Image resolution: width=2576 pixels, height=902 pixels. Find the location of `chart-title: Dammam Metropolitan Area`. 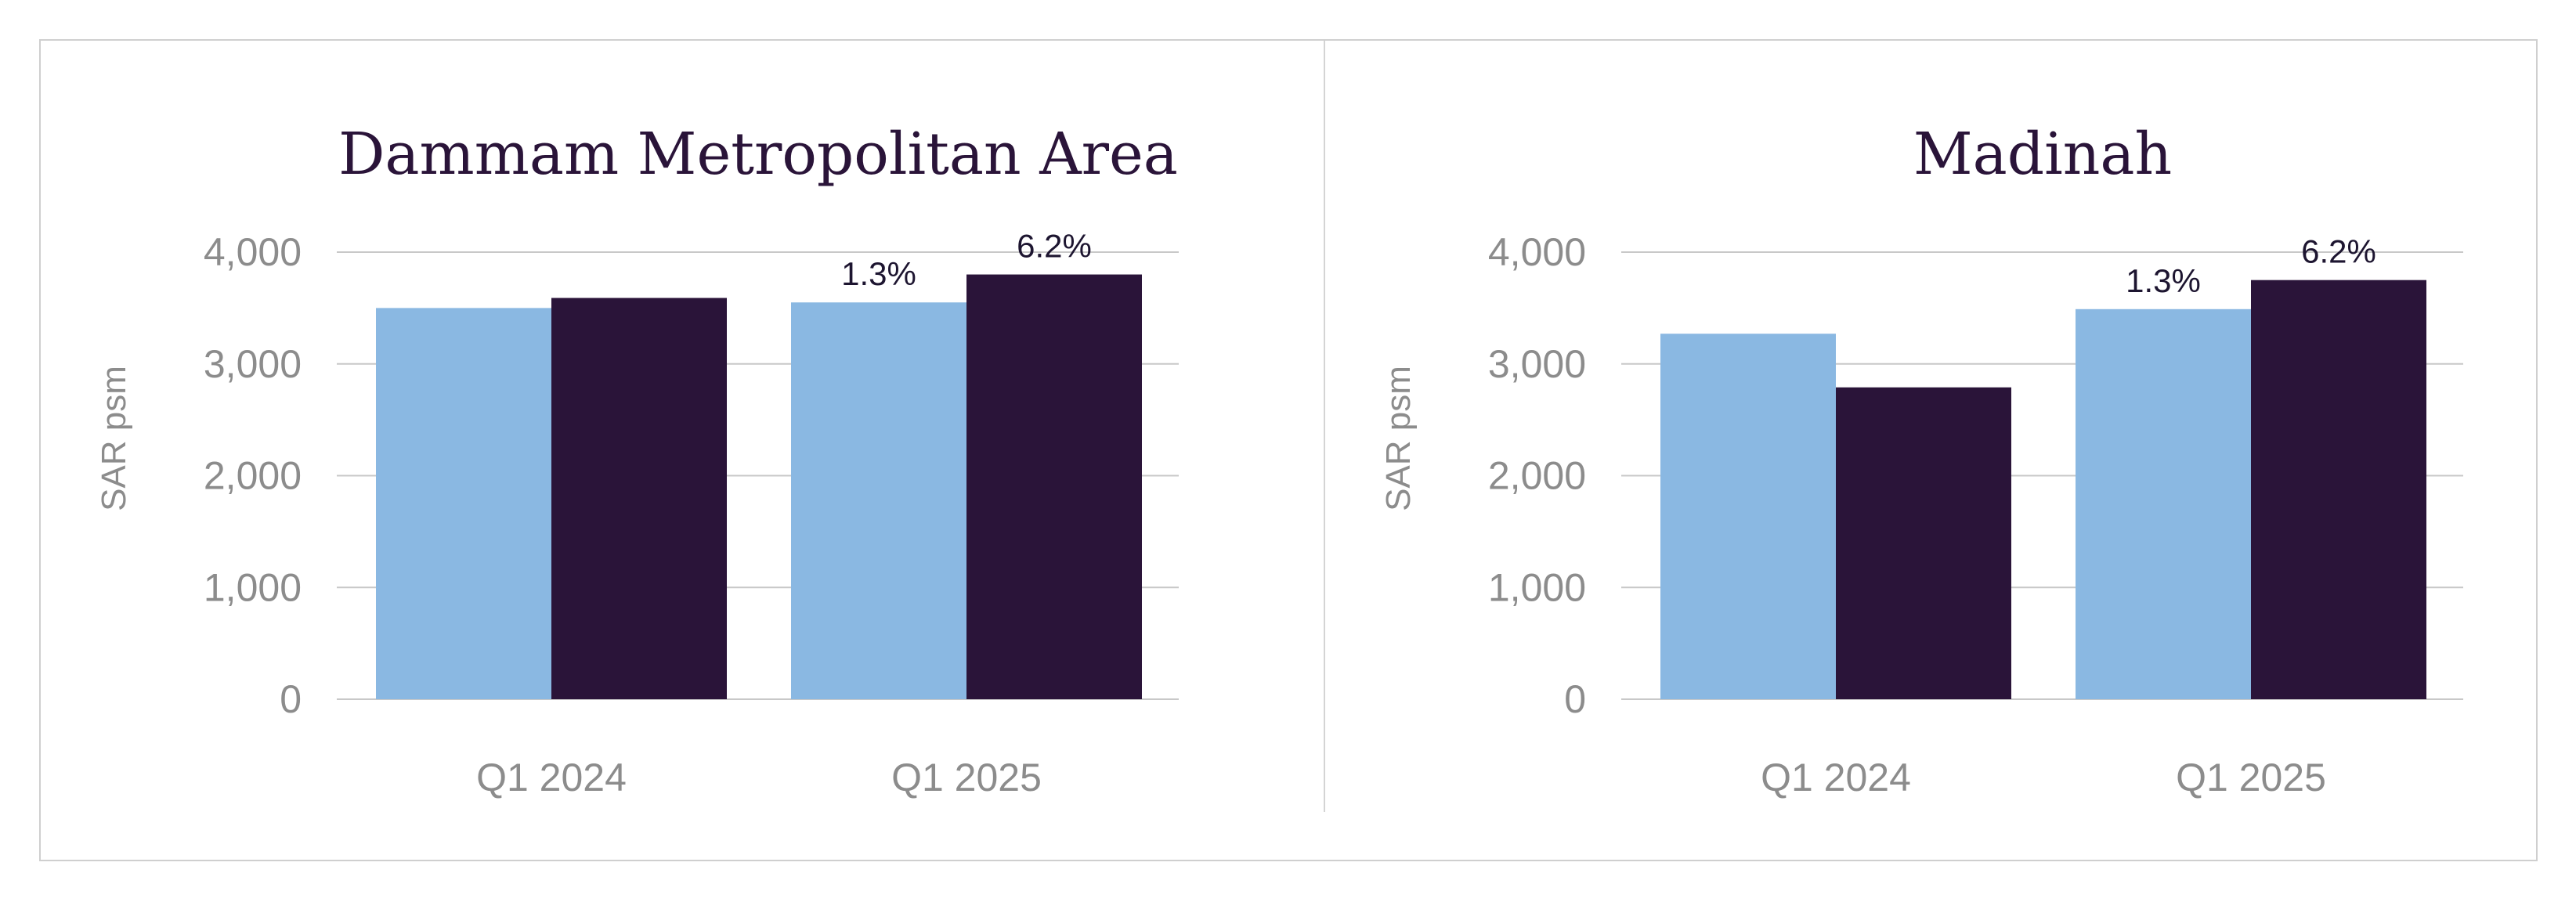

chart-title: Dammam Metropolitan Area is located at coordinates (758, 154).